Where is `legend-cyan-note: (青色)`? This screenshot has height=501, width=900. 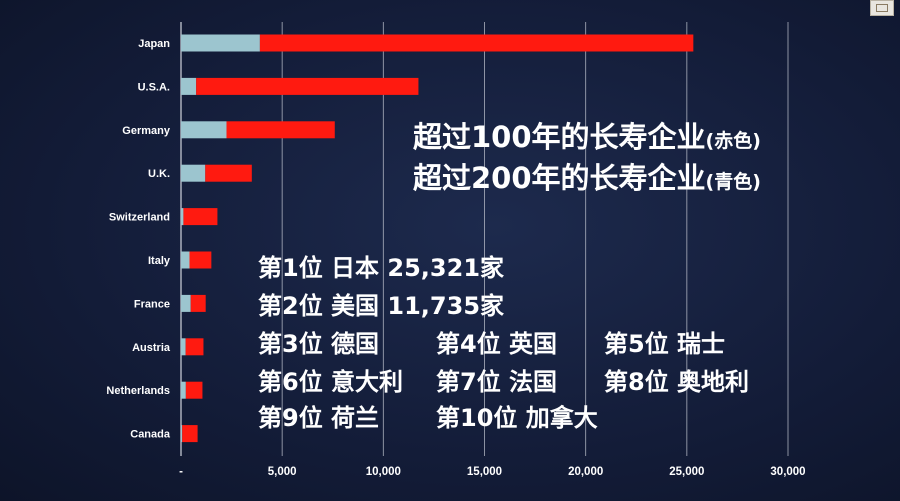 legend-cyan-note: (青色) is located at coordinates (733, 182).